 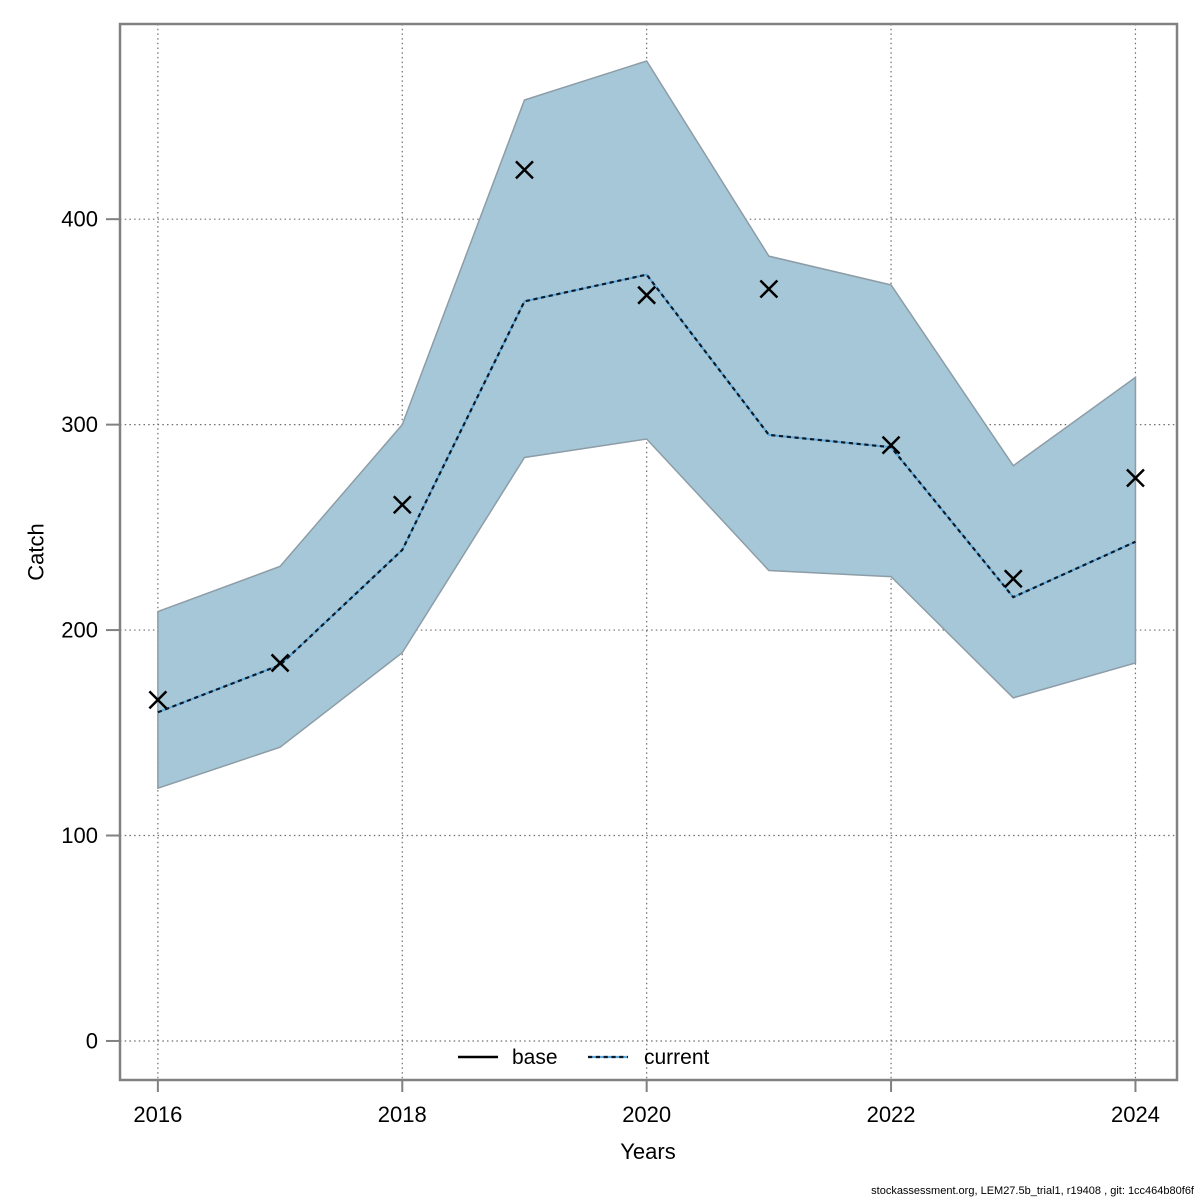 I want to click on x-tick-label: 2022, so click(x=891, y=1114).